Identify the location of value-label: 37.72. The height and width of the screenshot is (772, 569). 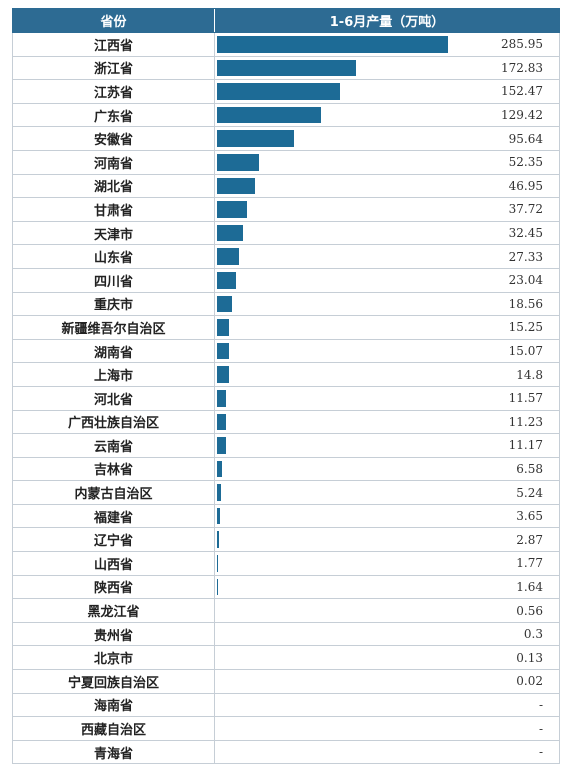
(525, 209).